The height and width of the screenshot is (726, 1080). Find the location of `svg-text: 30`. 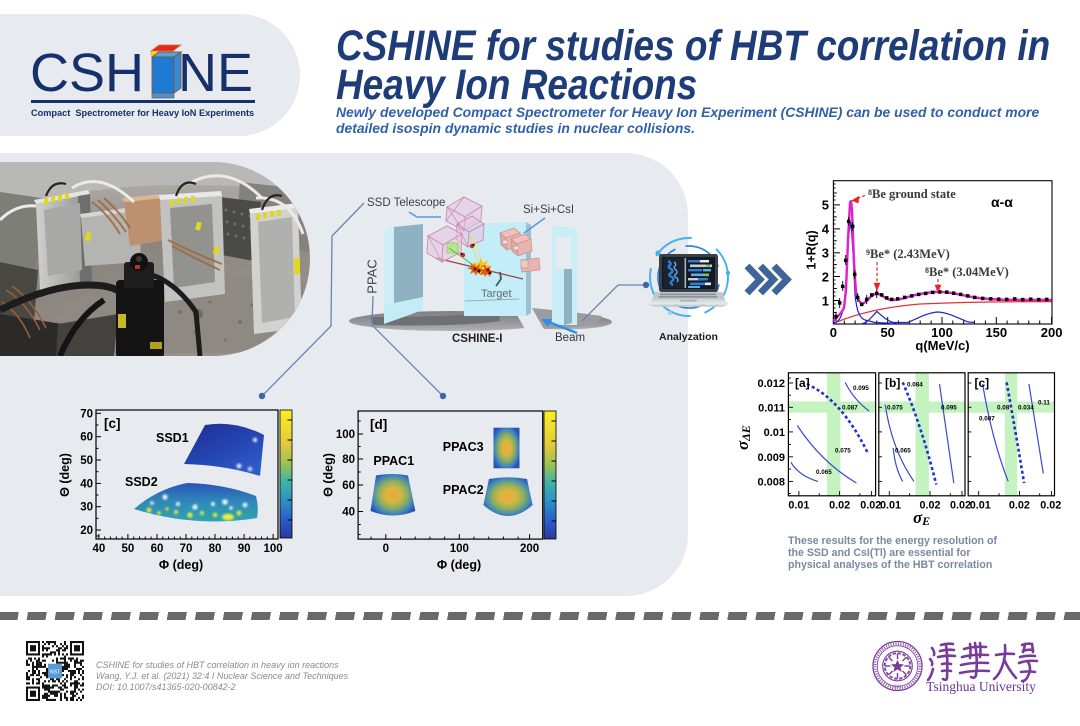

svg-text: 30 is located at coordinates (86, 508).